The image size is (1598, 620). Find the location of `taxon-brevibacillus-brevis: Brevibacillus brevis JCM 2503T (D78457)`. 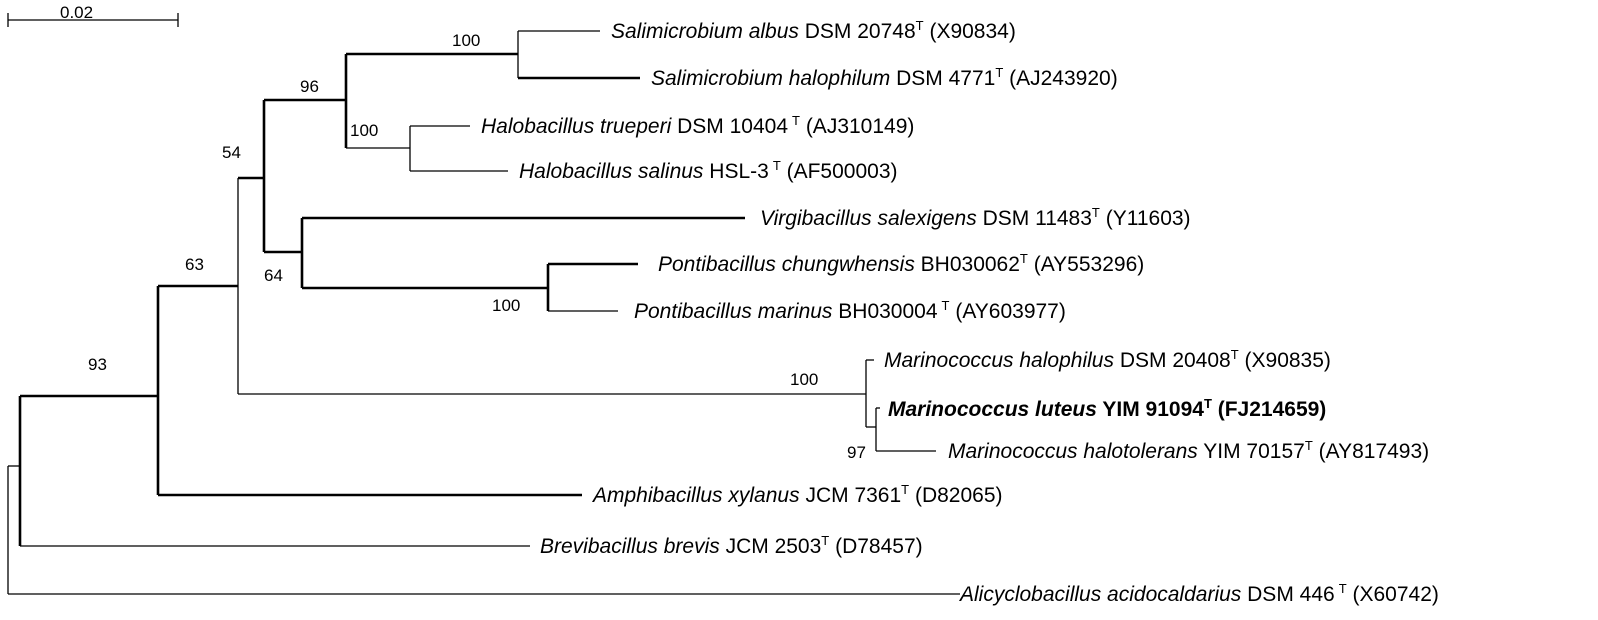

taxon-brevibacillus-brevis: Brevibacillus brevis JCM 2503T (D78457) is located at coordinates (731, 545).